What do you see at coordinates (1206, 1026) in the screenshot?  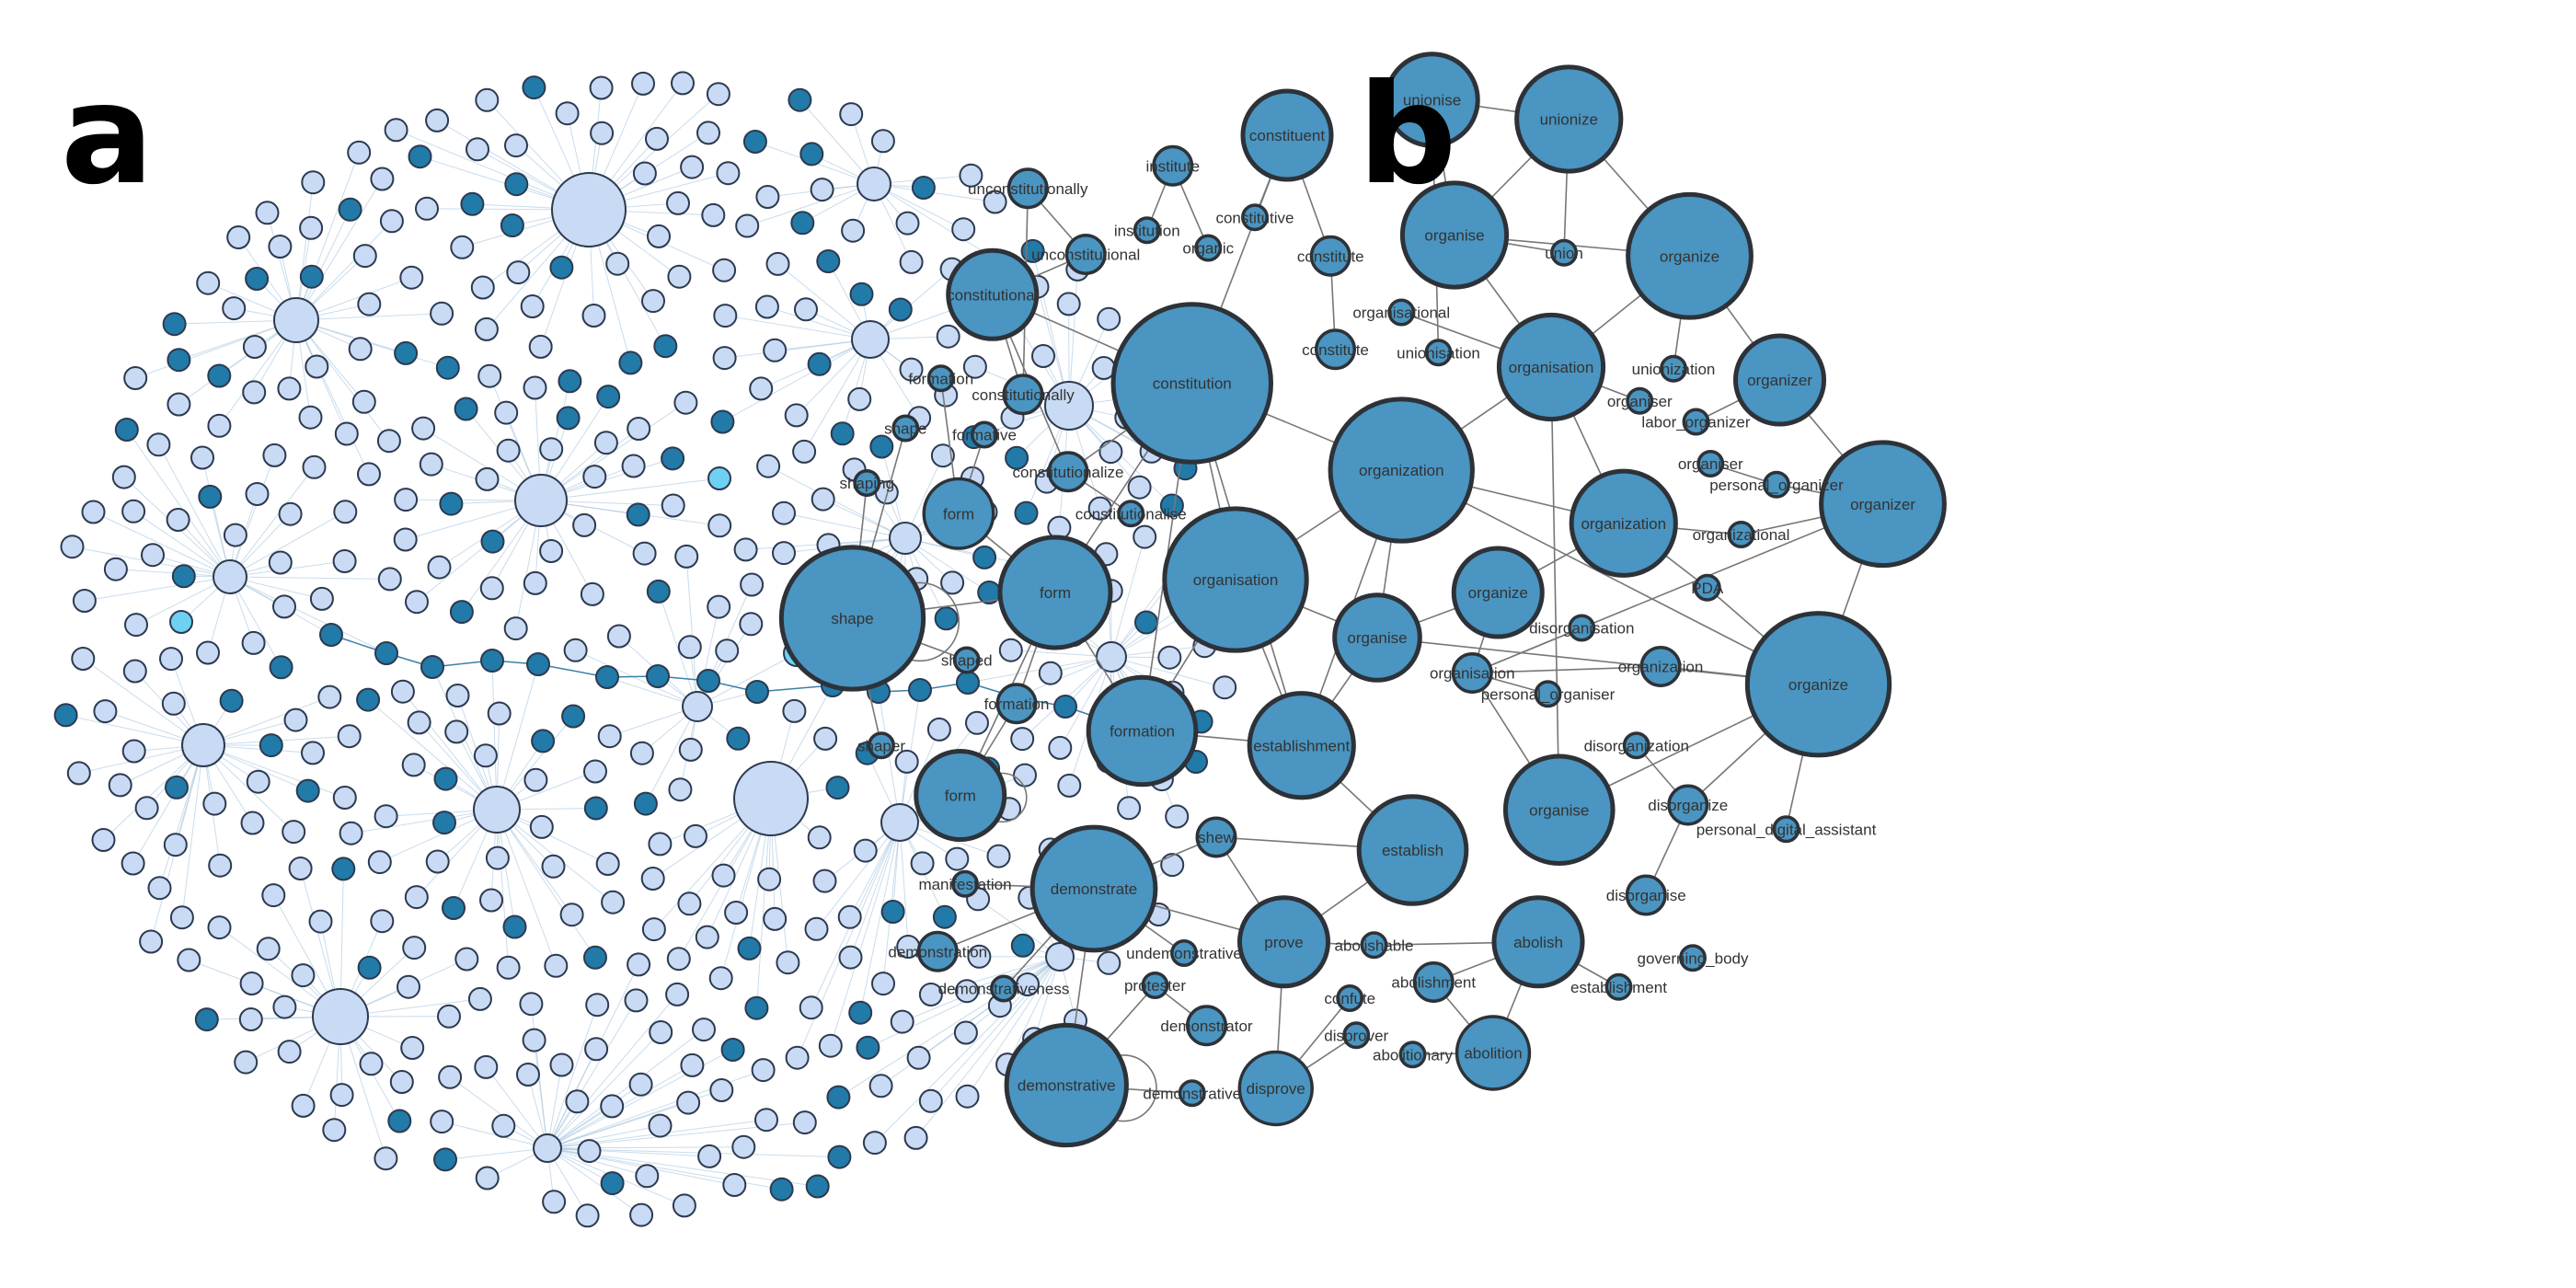 I see `node-demonstrator` at bounding box center [1206, 1026].